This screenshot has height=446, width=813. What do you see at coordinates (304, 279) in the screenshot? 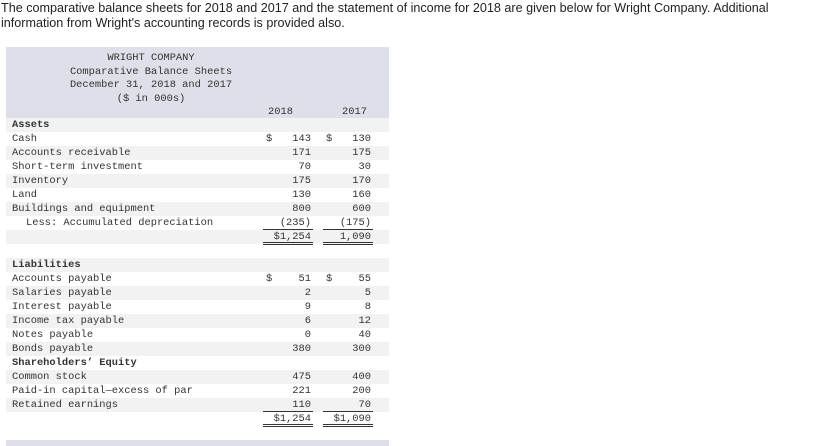
I see `amount: 51` at bounding box center [304, 279].